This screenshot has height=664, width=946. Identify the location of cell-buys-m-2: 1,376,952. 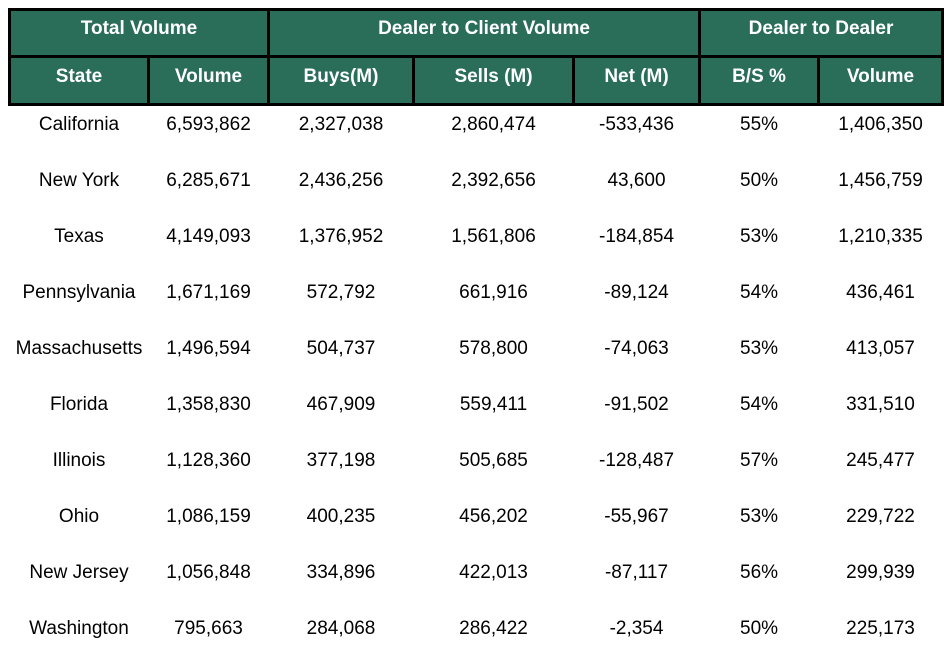
(341, 244).